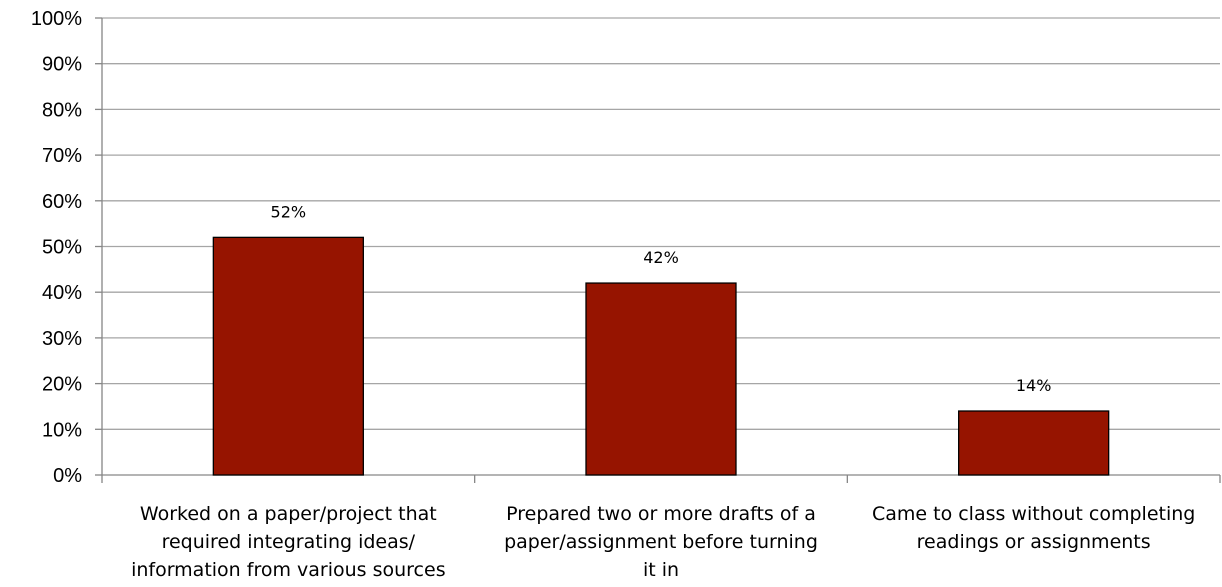  Describe the element at coordinates (62, 110) in the screenshot. I see `y-tick-label: 80%` at that location.